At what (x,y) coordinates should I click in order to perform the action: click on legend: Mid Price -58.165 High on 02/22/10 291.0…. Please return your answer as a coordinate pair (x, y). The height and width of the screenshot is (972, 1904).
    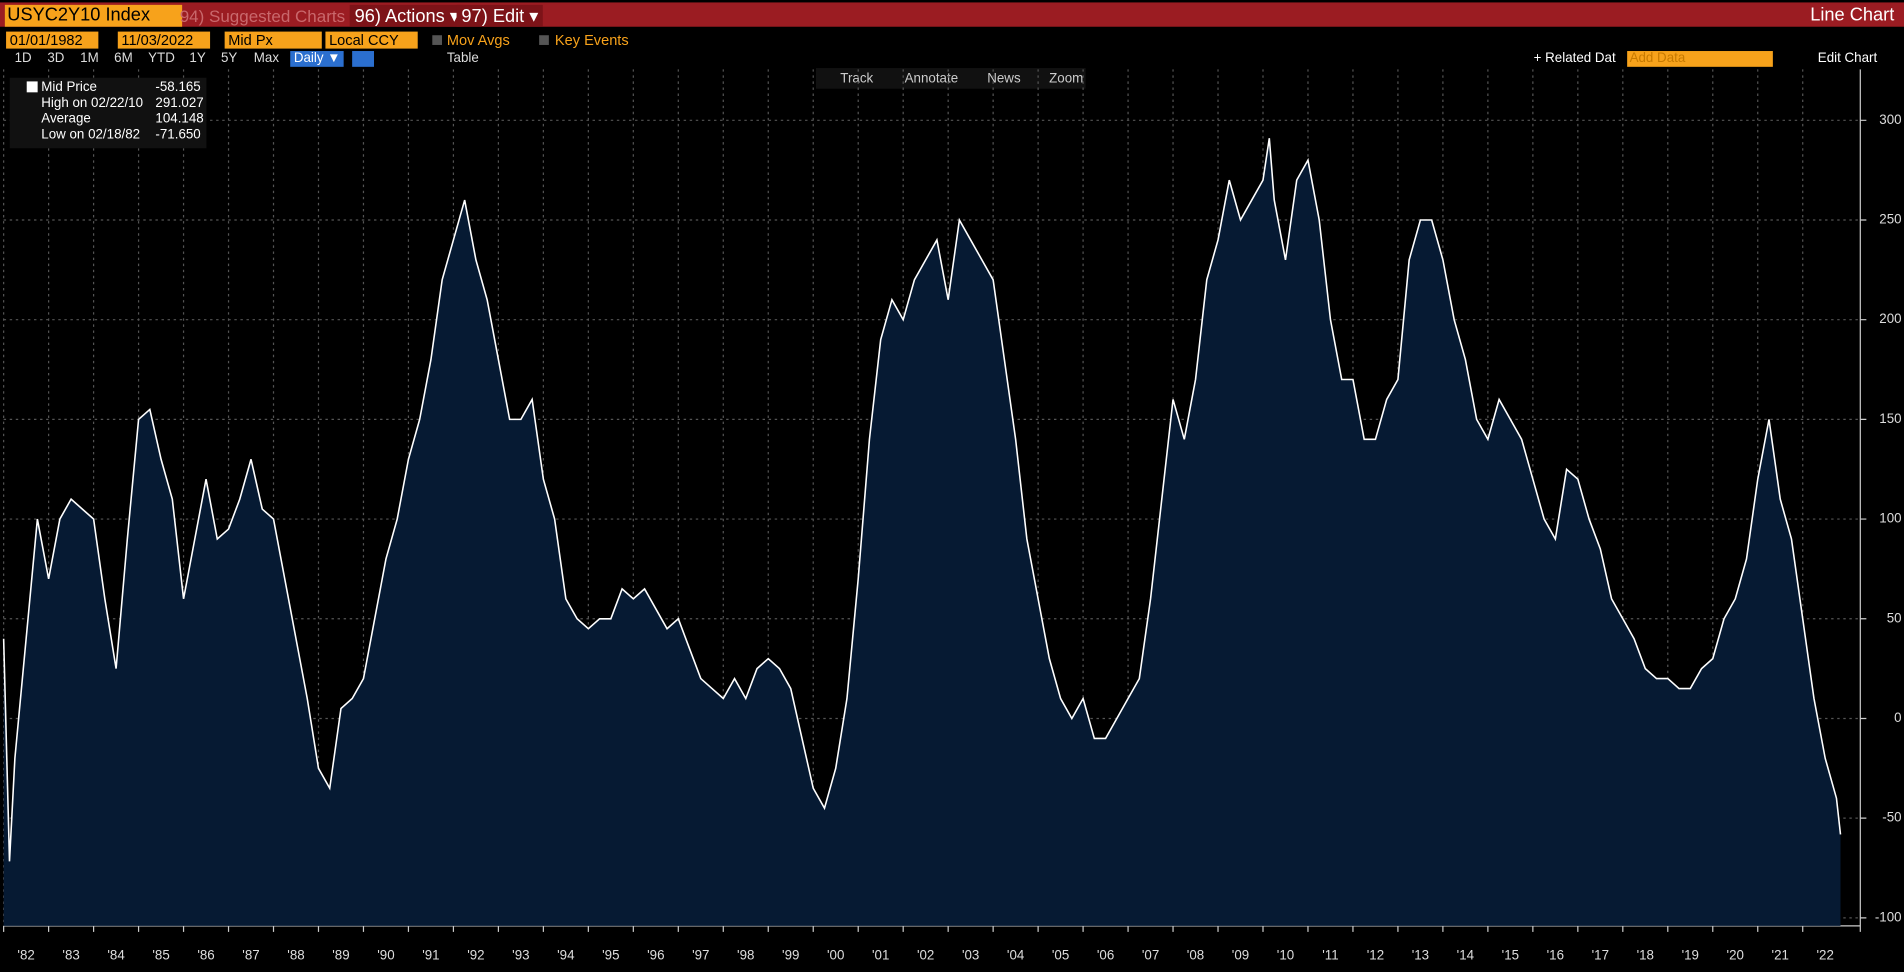
    Looking at the image, I should click on (108, 113).